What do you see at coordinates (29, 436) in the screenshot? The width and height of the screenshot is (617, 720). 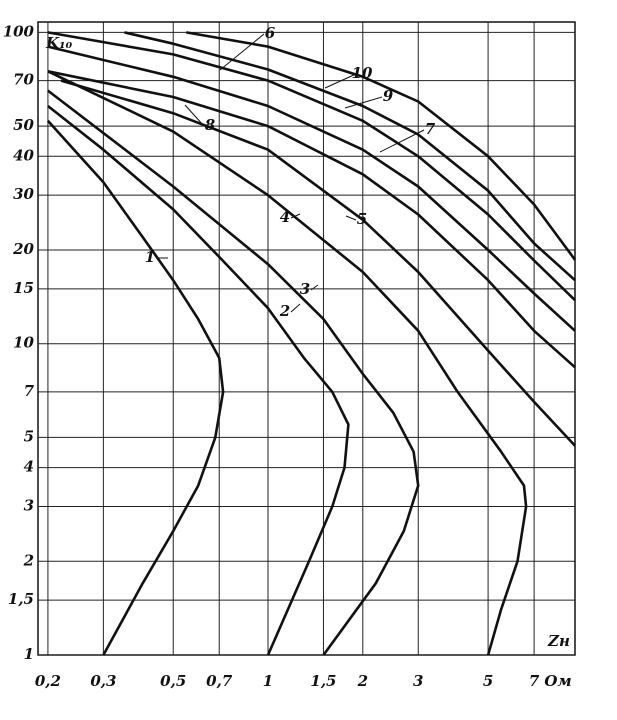 I see `y-tick-label: 5` at bounding box center [29, 436].